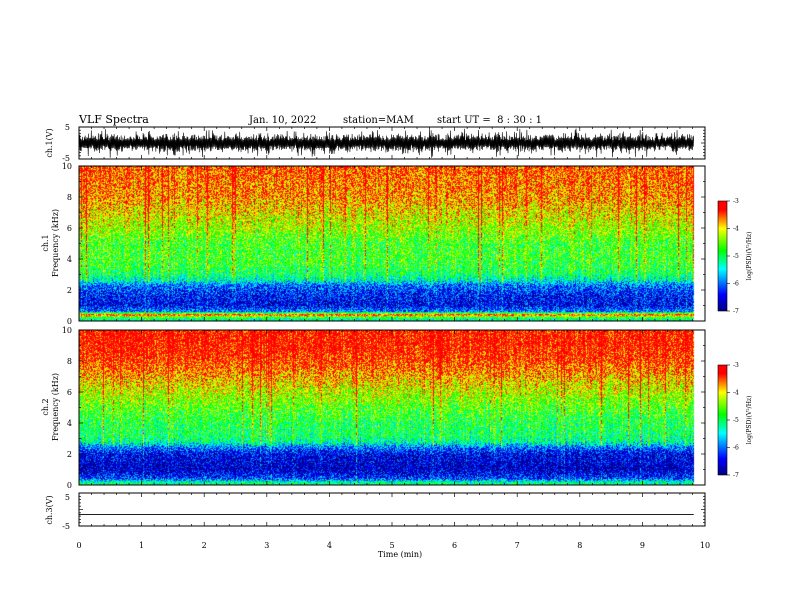 Image resolution: width=792 pixels, height=612 pixels. I want to click on ch1-colorbar: -3 -4 -5 -6 -7 log(PSD)(V²/Hz), so click(735, 256).